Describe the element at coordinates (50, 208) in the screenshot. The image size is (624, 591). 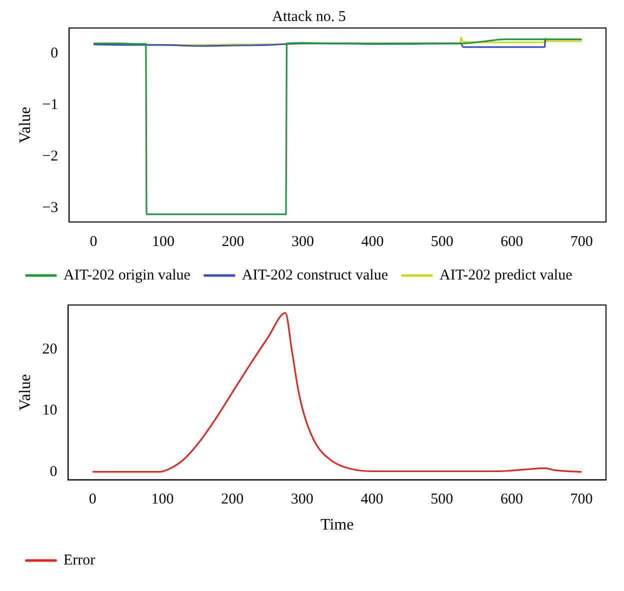
I see `y-tick-label: −3` at that location.